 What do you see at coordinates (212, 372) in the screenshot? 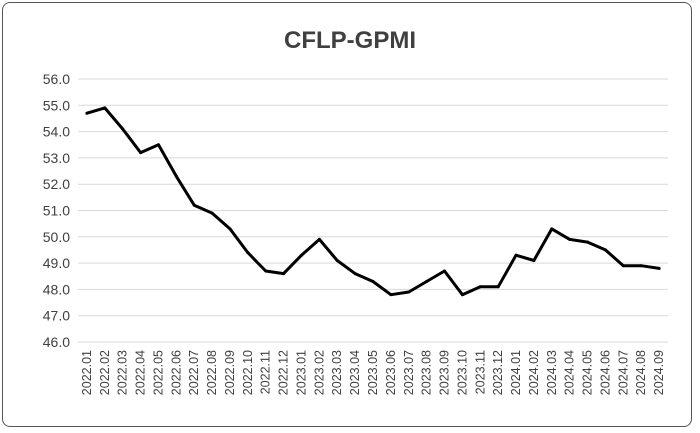
I see `x-tick-label: 2022.08` at bounding box center [212, 372].